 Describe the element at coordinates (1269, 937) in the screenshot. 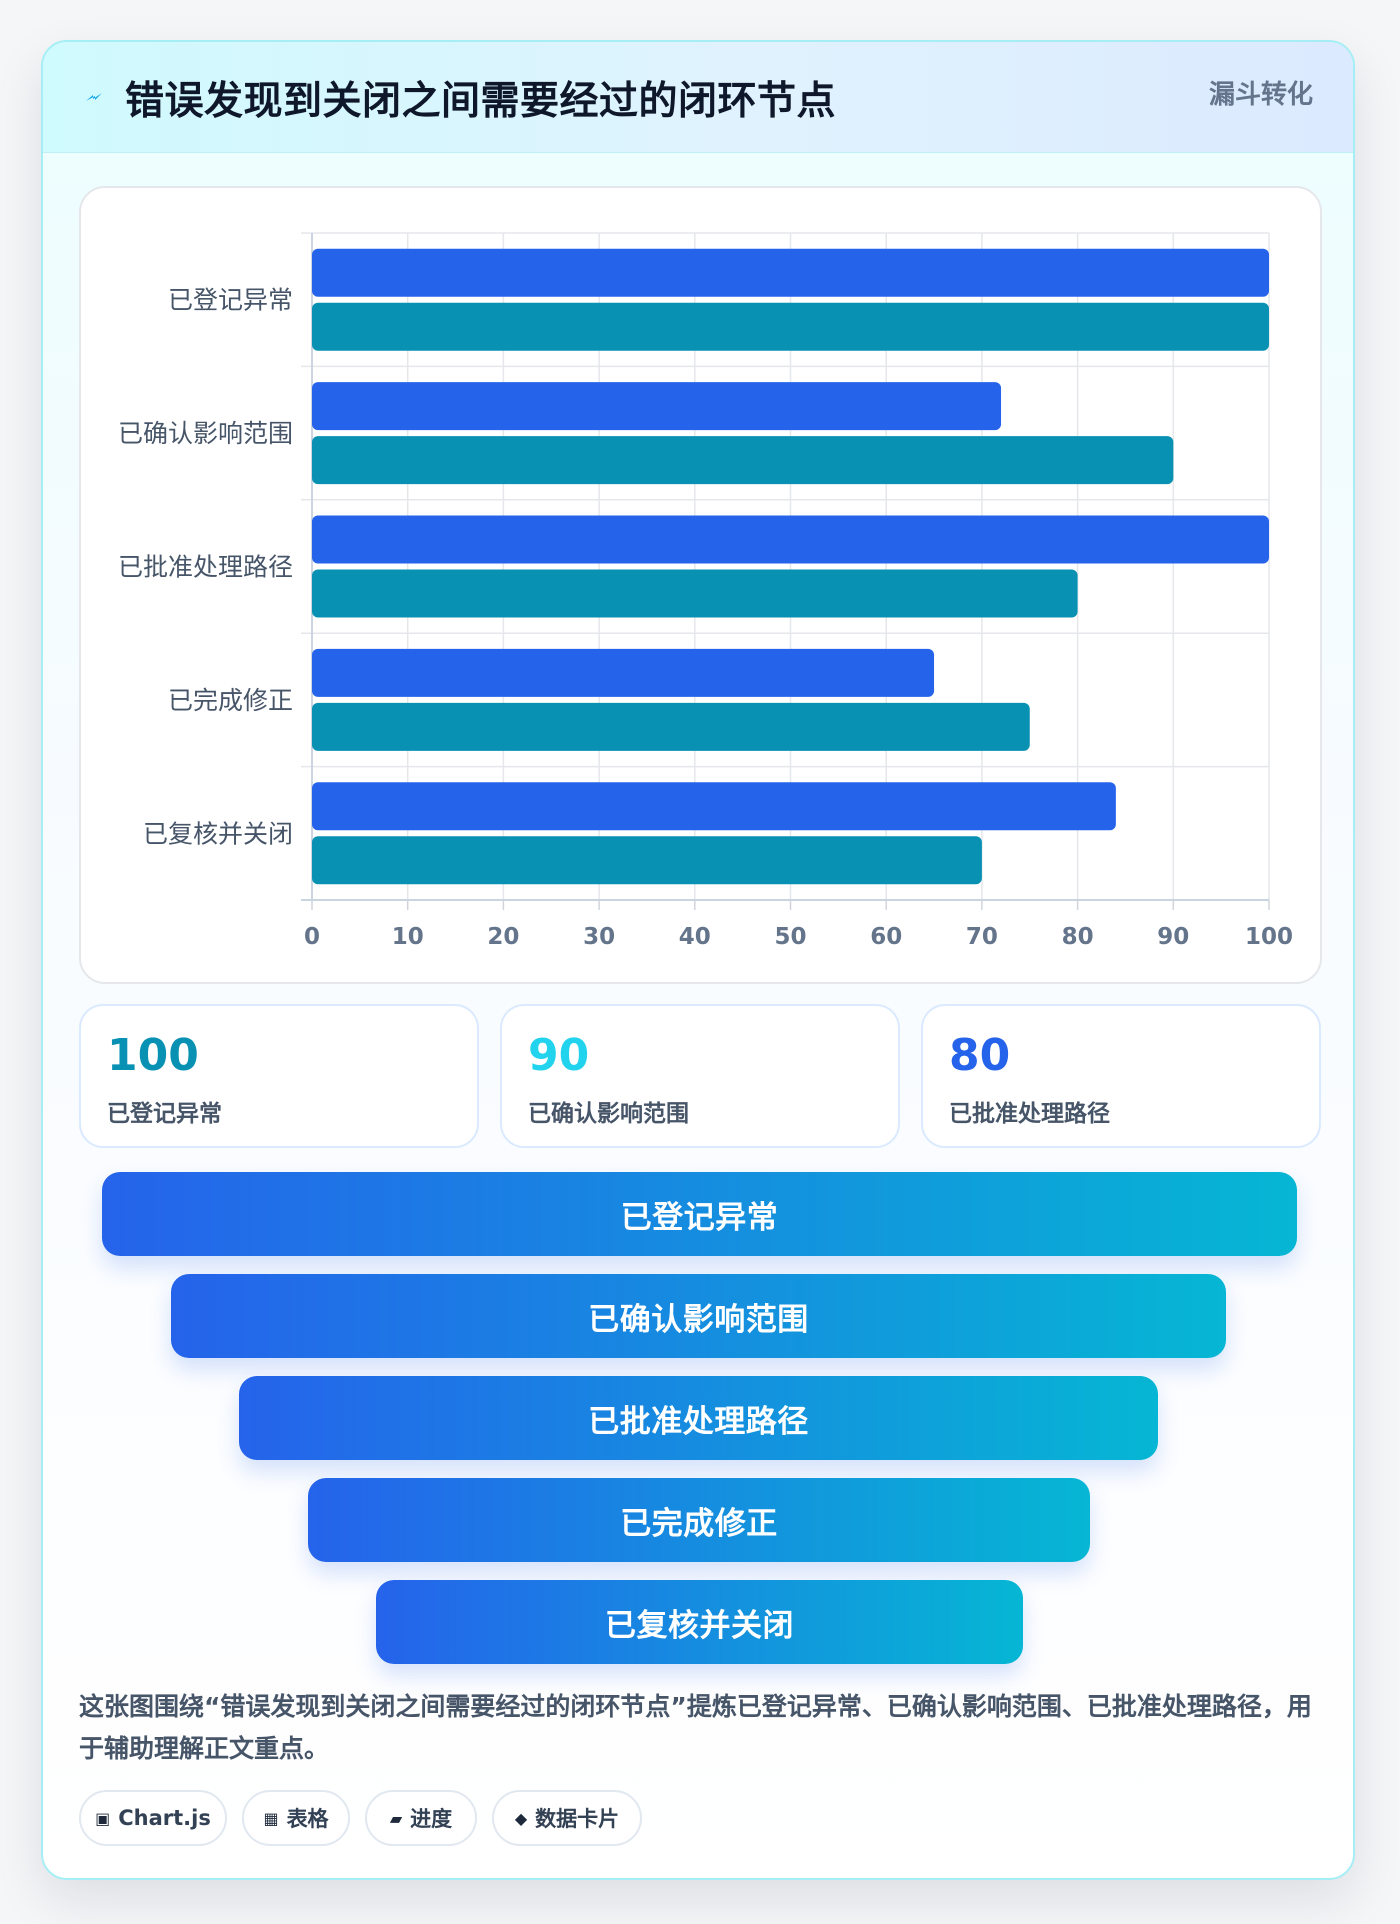

I see `x-tick-label: 100` at that location.